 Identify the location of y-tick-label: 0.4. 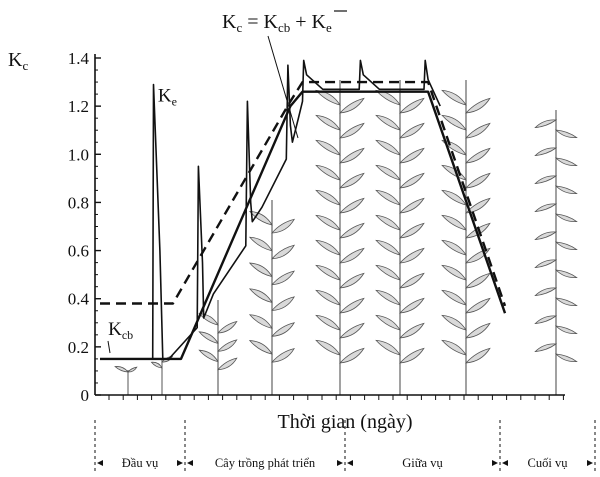
(79, 299).